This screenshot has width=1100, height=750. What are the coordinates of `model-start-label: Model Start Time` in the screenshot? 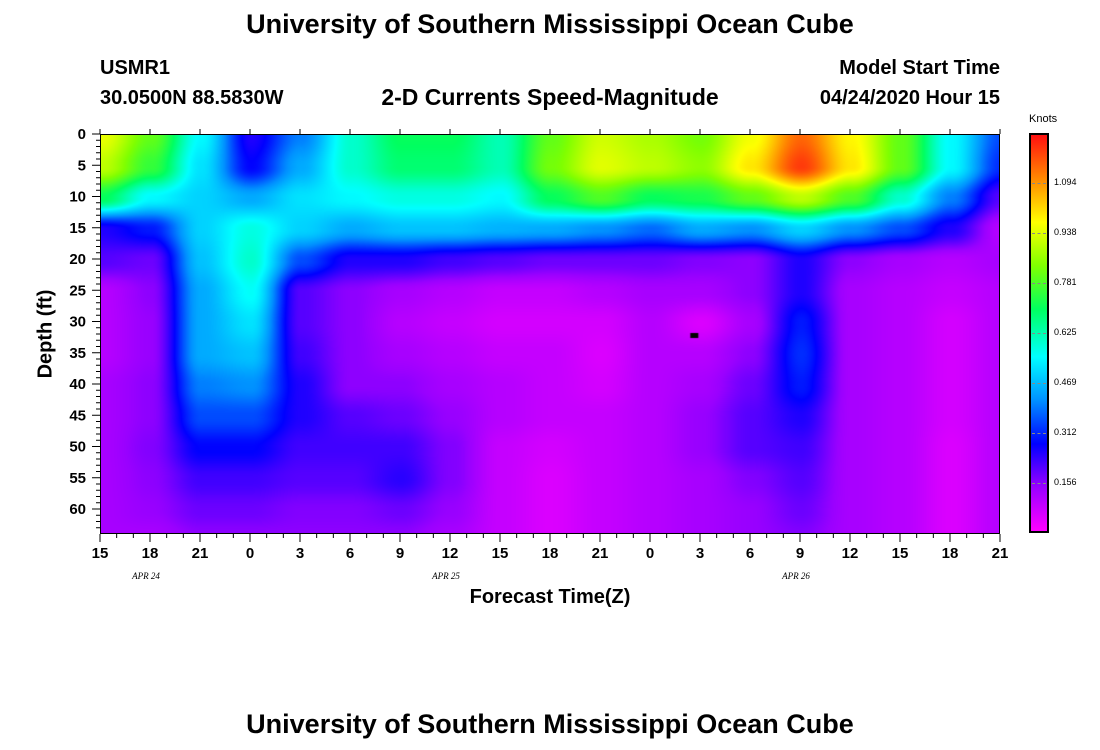 It's located at (919, 68).